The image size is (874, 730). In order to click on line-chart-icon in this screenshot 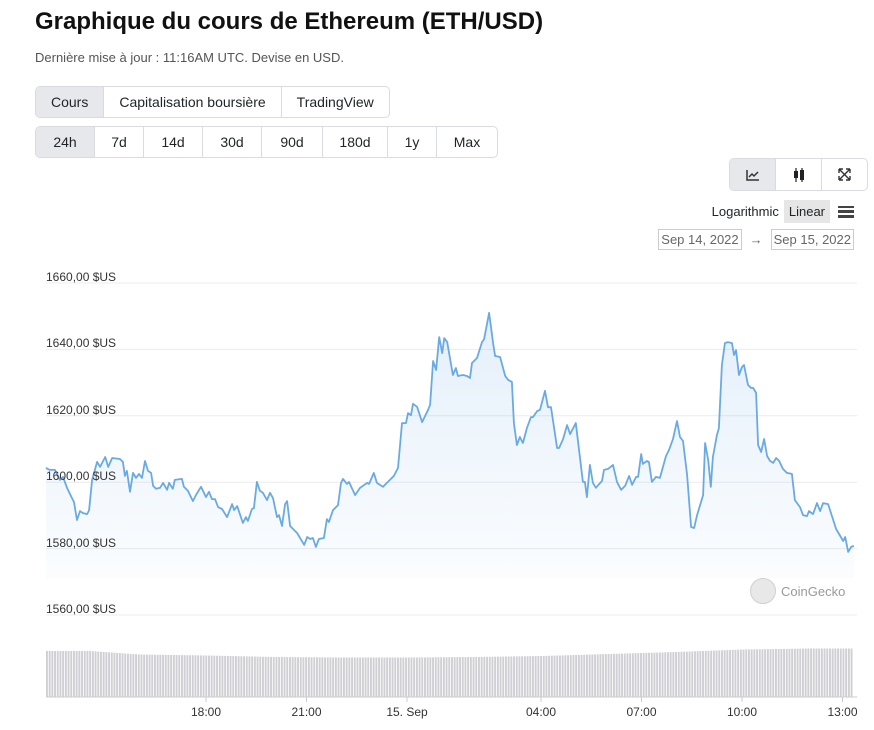, I will do `click(752, 175)`.